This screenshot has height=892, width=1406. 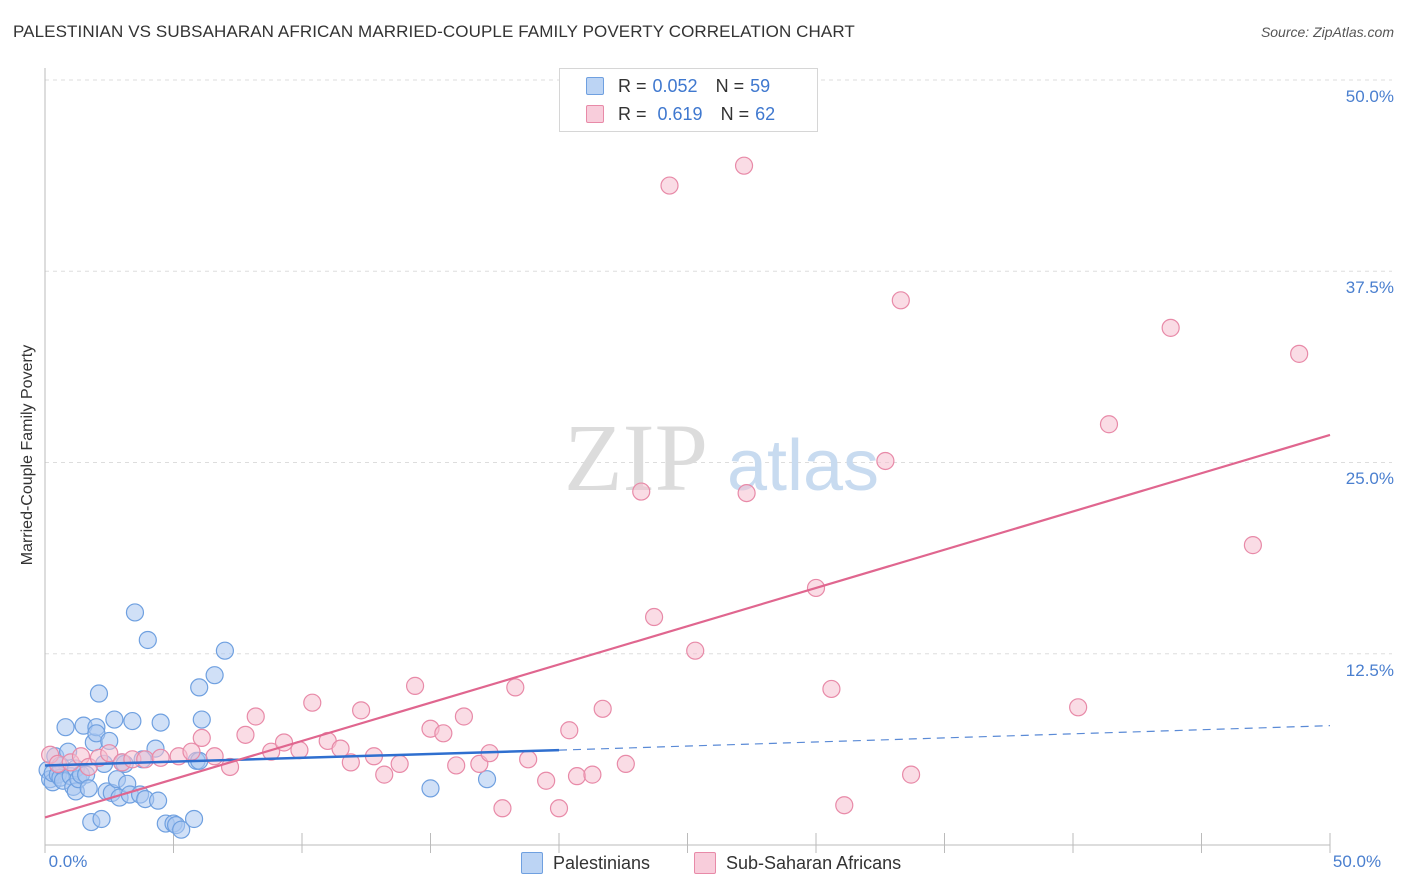 I want to click on r-value: 0.052, so click(x=675, y=85).